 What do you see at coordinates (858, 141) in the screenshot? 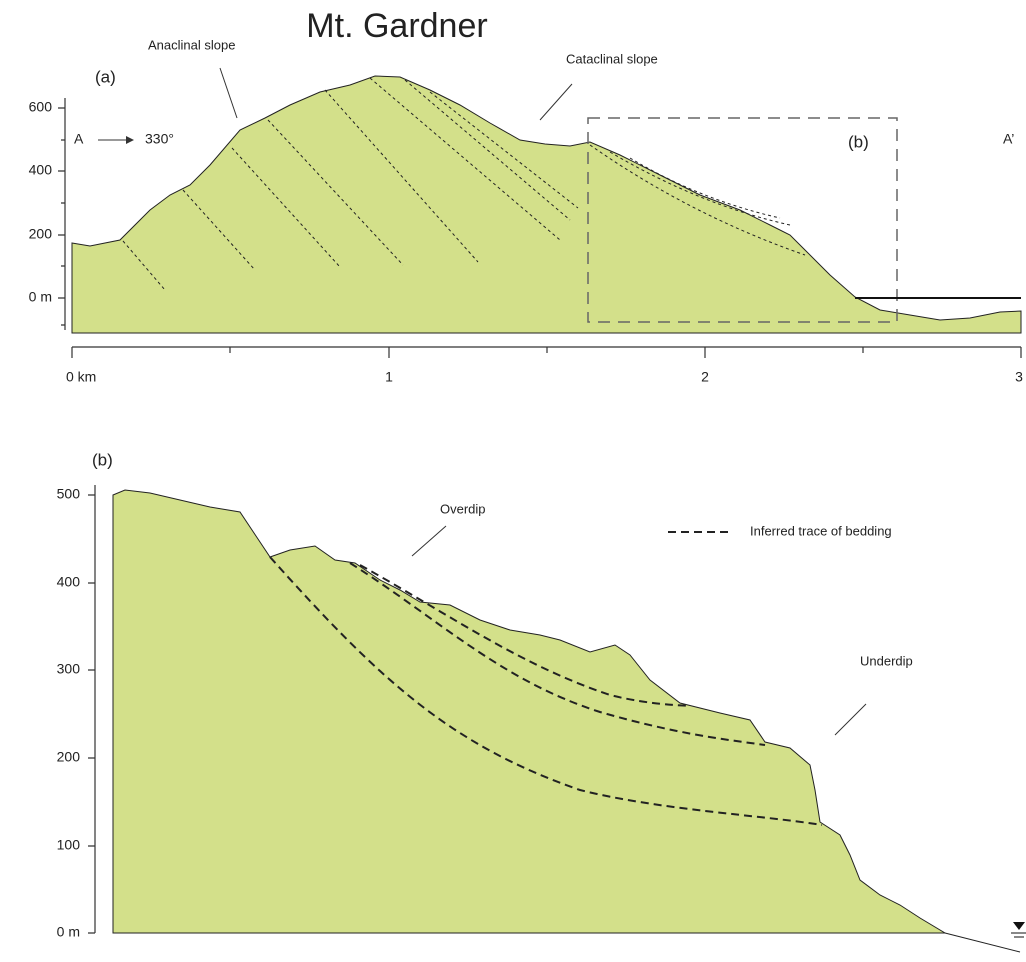
I see `annotation: (b)` at bounding box center [858, 141].